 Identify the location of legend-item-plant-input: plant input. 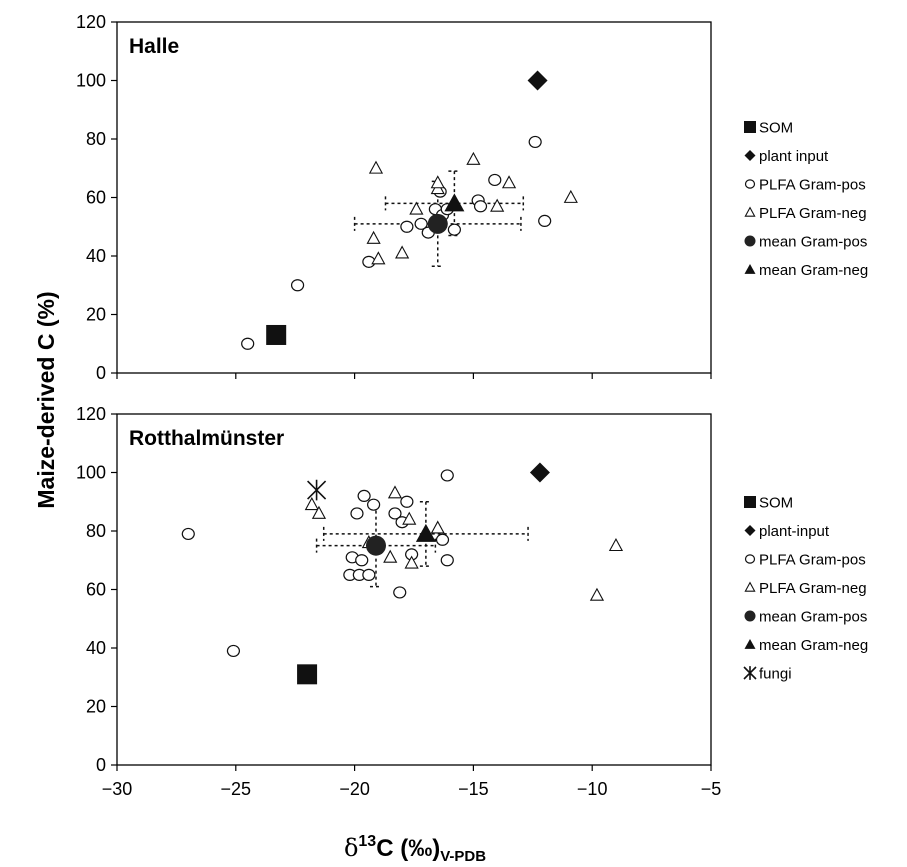
(786, 156).